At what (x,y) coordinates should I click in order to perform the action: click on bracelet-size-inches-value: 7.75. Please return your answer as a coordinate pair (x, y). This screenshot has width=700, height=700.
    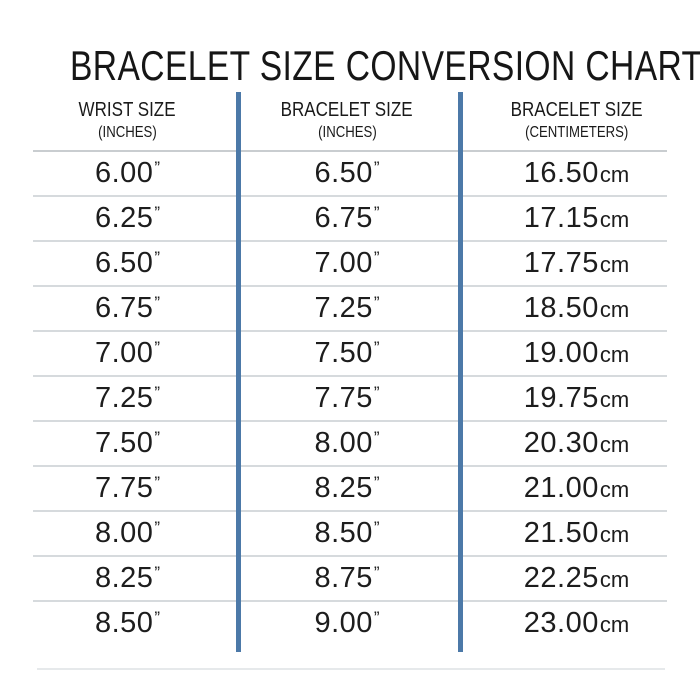
    Looking at the image, I should click on (343, 398).